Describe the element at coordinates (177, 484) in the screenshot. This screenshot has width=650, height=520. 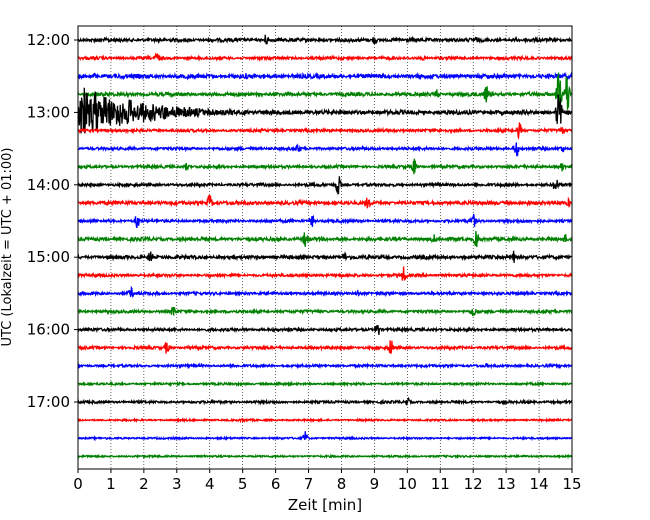
I see `x-tick-label-3: 3` at that location.